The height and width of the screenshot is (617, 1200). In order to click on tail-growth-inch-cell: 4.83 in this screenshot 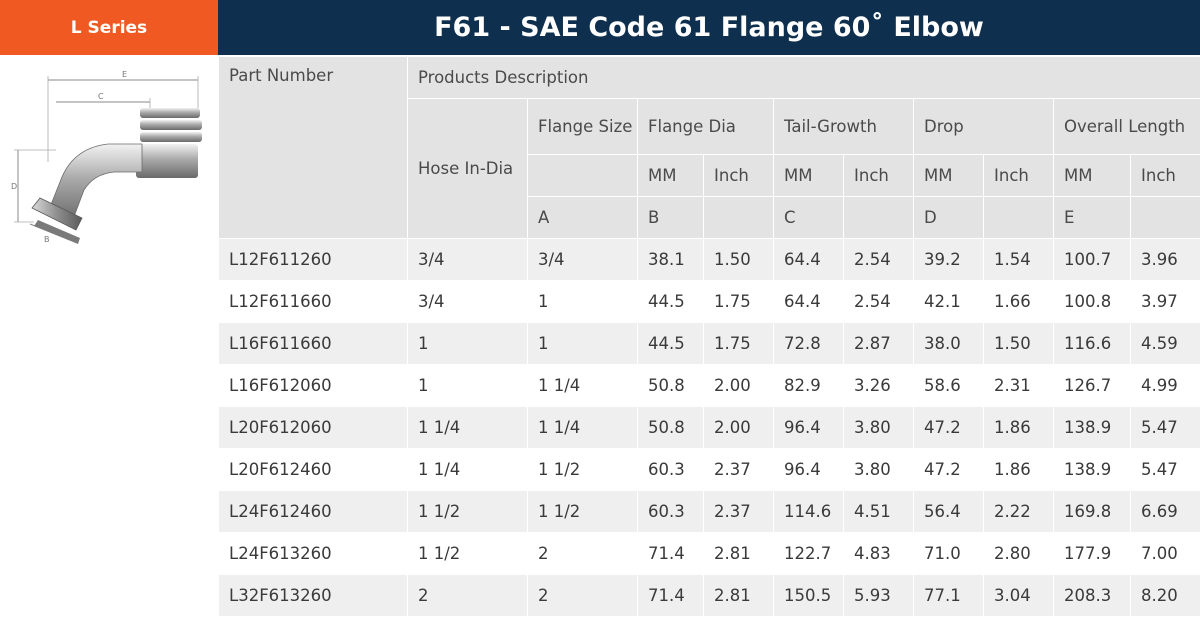, I will do `click(878, 553)`.